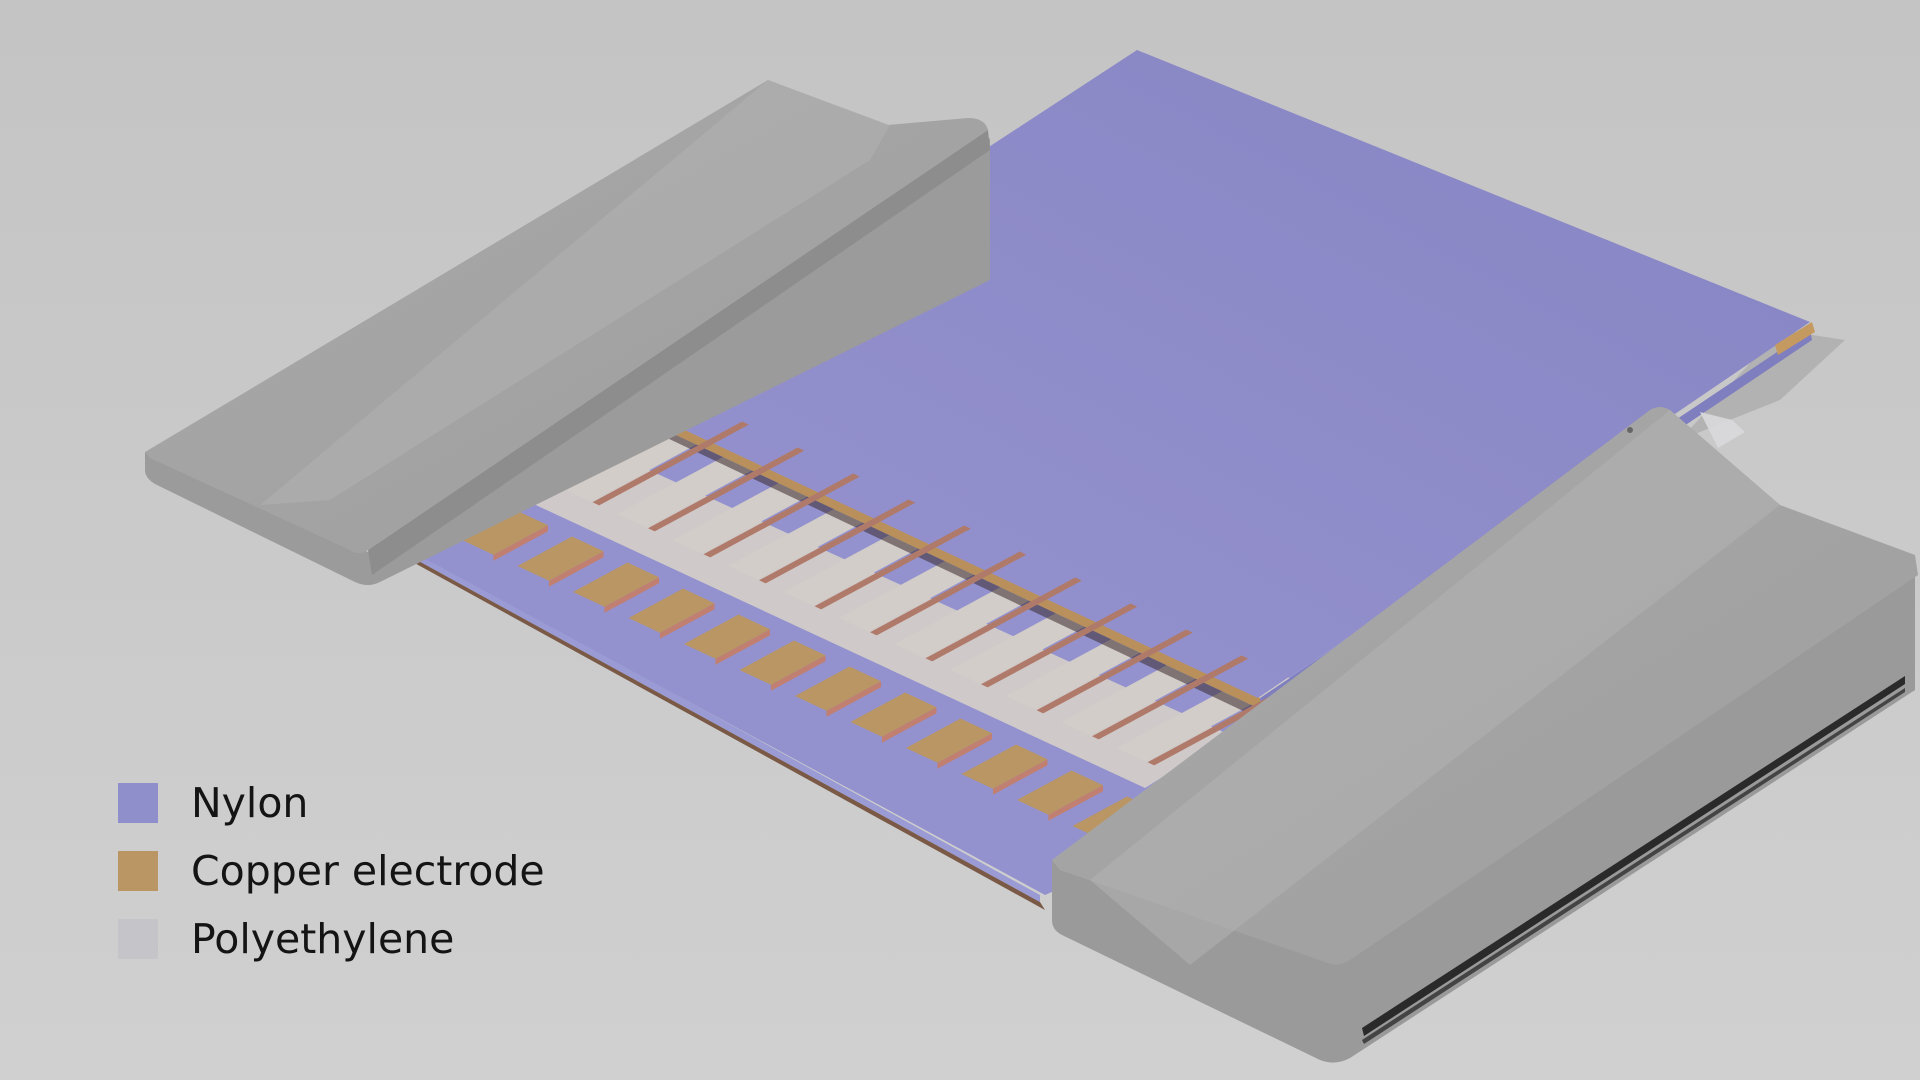 The width and height of the screenshot is (1920, 1080). I want to click on legend-item-nylon: Nylon, so click(331, 803).